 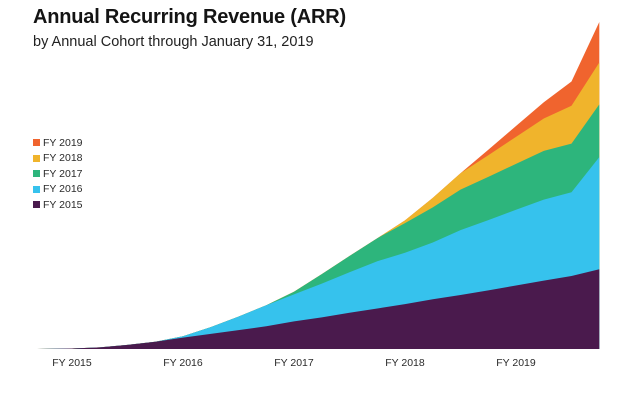 I want to click on legend-item: FY 2017, so click(x=58, y=174).